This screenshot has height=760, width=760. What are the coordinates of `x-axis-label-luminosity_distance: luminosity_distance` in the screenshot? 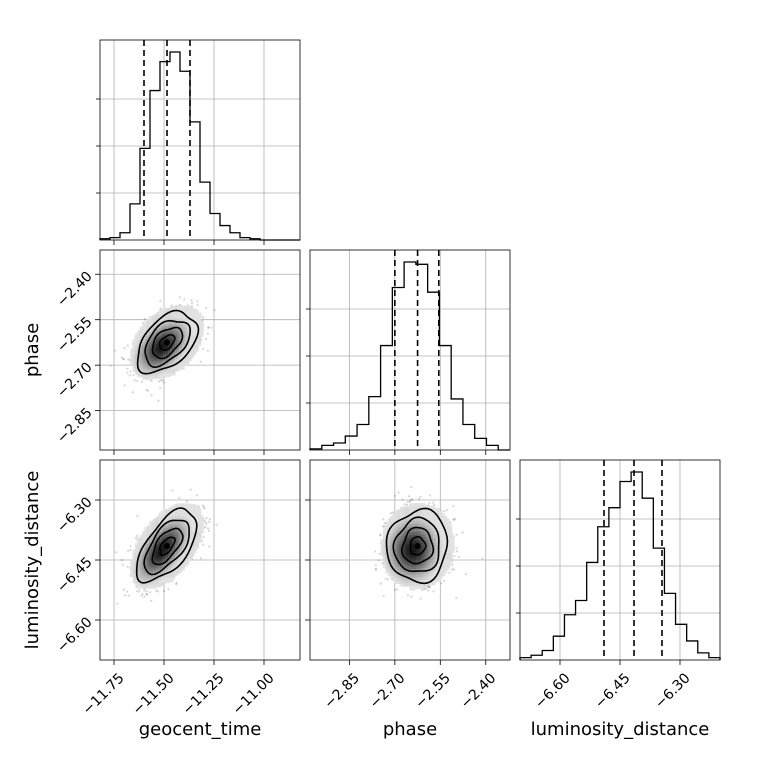 It's located at (620, 729).